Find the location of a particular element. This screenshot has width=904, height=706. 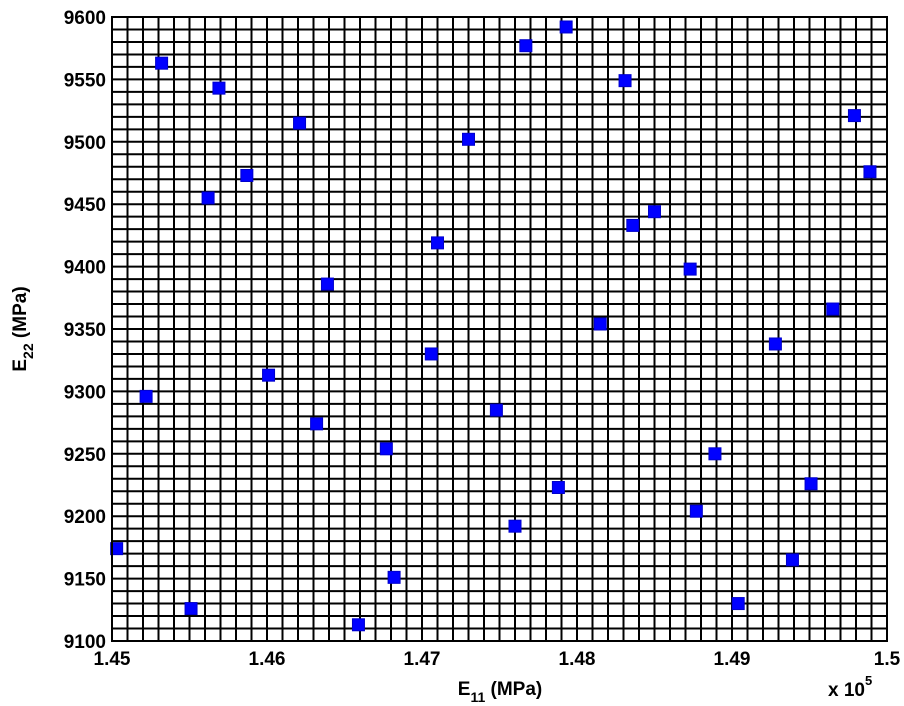

x-tick-label: 1.46 is located at coordinates (267, 659).